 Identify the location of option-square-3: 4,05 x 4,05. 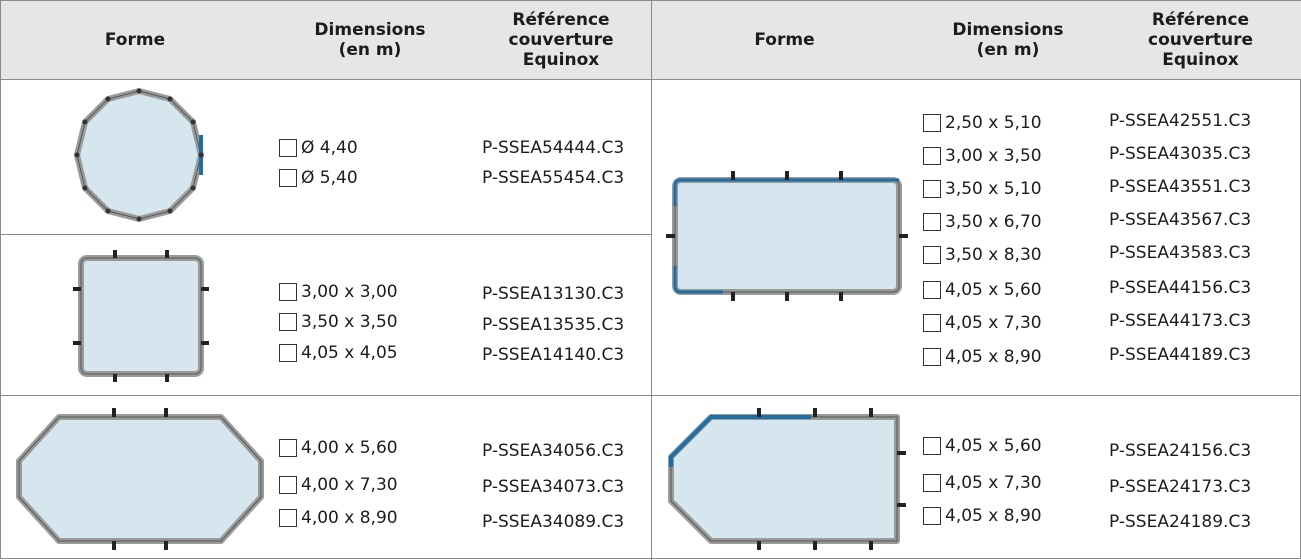
(338, 353).